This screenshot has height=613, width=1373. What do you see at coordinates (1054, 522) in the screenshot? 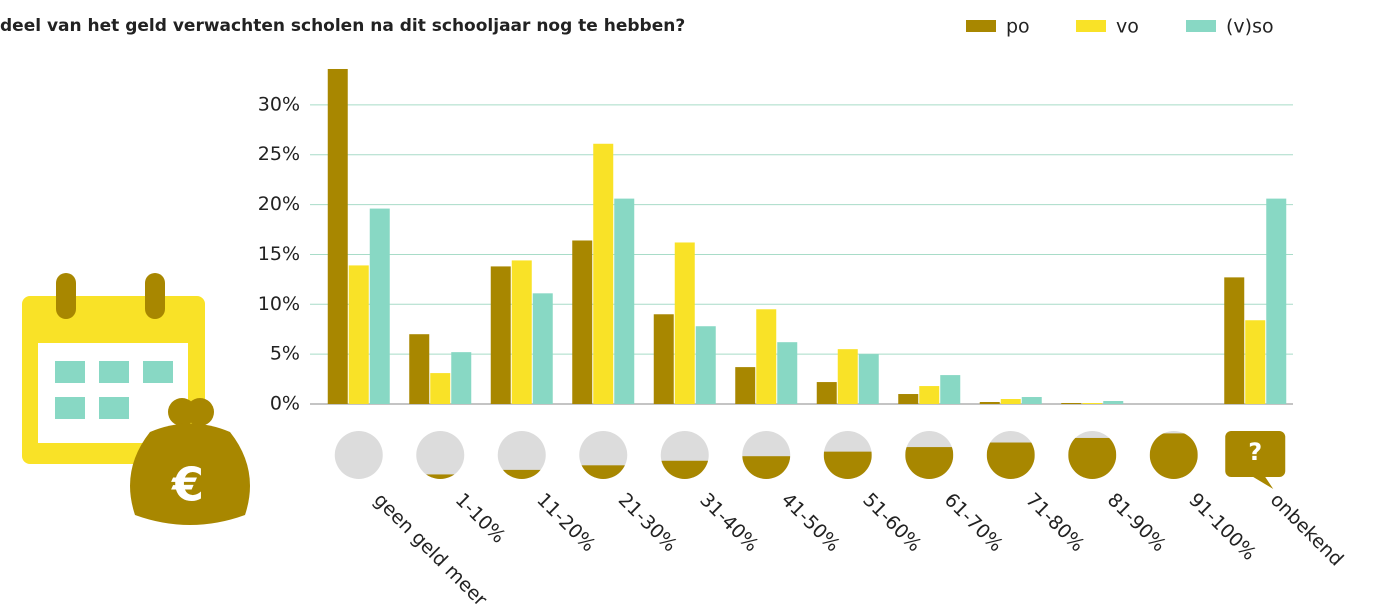
I see `x-tick-label: 71-80%` at bounding box center [1054, 522].